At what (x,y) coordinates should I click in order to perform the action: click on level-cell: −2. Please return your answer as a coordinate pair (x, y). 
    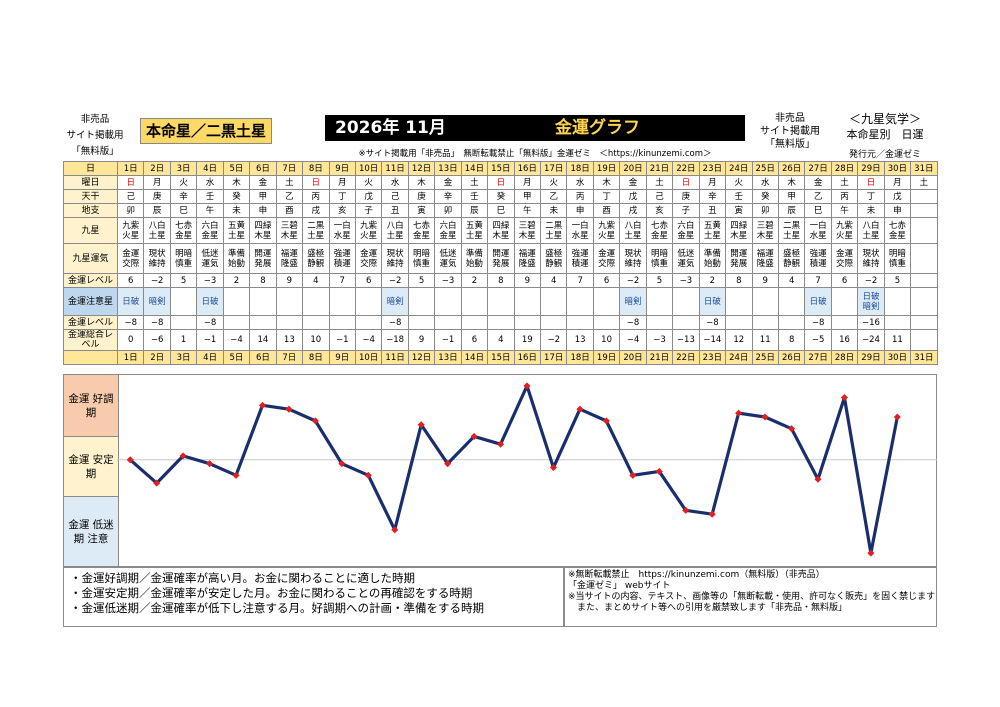
    Looking at the image, I should click on (871, 280).